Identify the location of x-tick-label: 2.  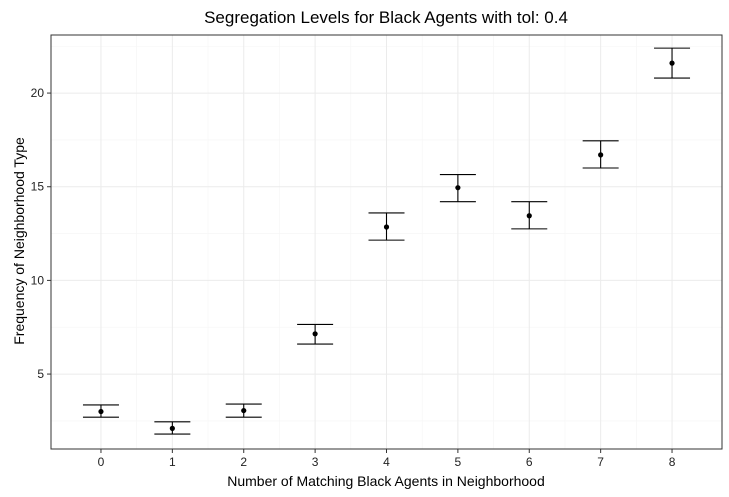
(243, 462).